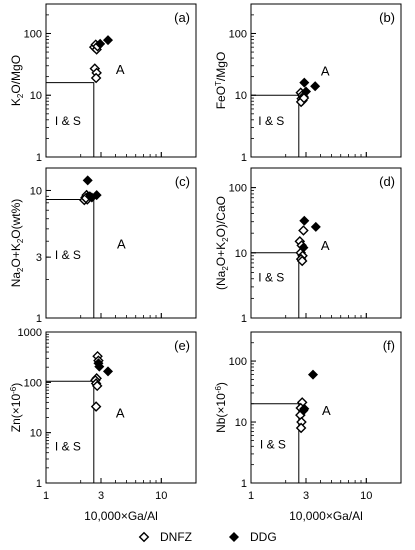 This screenshot has height=550, width=415. What do you see at coordinates (263, 537) in the screenshot?
I see `legend-label: DDG` at bounding box center [263, 537].